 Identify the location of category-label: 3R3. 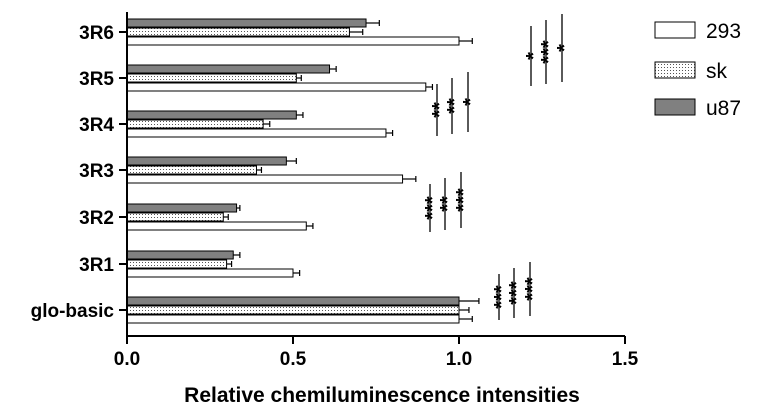
(96, 171).